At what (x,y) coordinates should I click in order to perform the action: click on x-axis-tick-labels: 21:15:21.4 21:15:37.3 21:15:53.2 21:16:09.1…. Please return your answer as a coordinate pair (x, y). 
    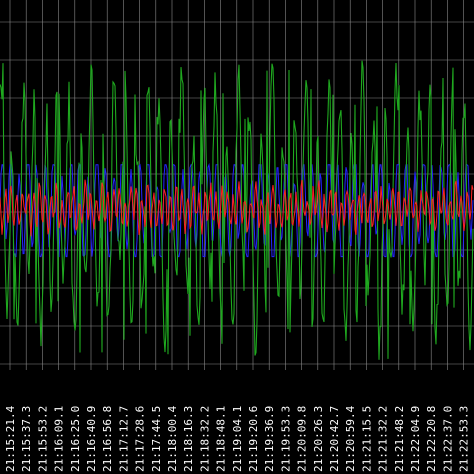
    Looking at the image, I should click on (237, 438).